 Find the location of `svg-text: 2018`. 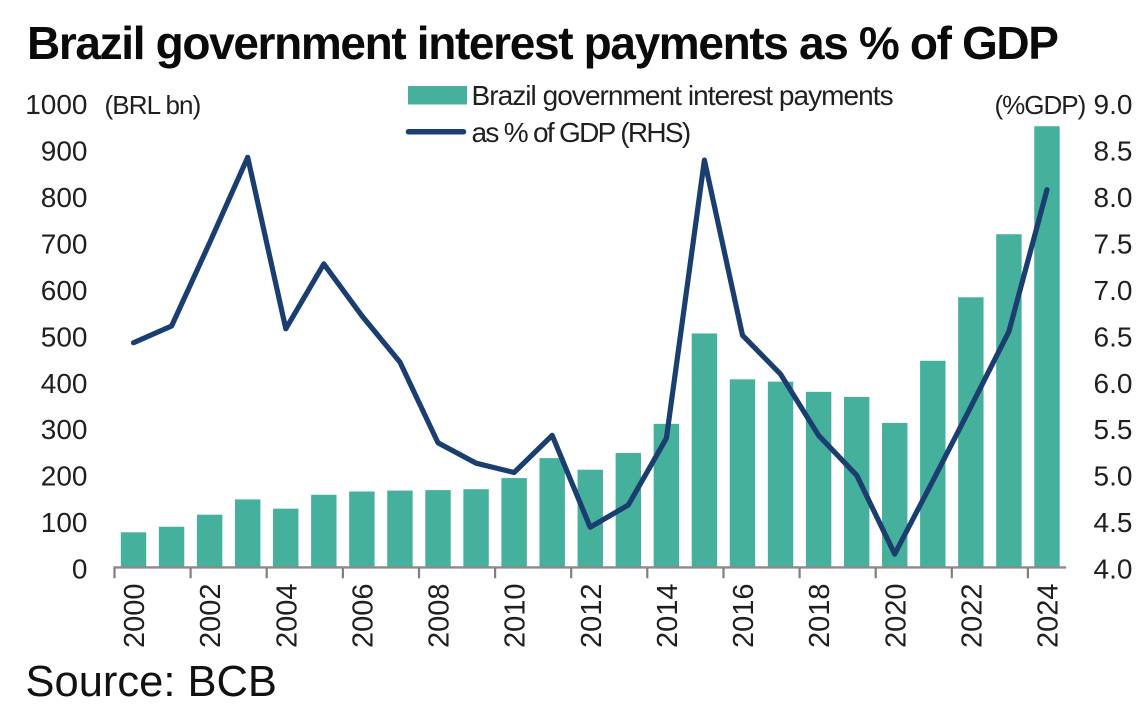

svg-text: 2018 is located at coordinates (820, 616).